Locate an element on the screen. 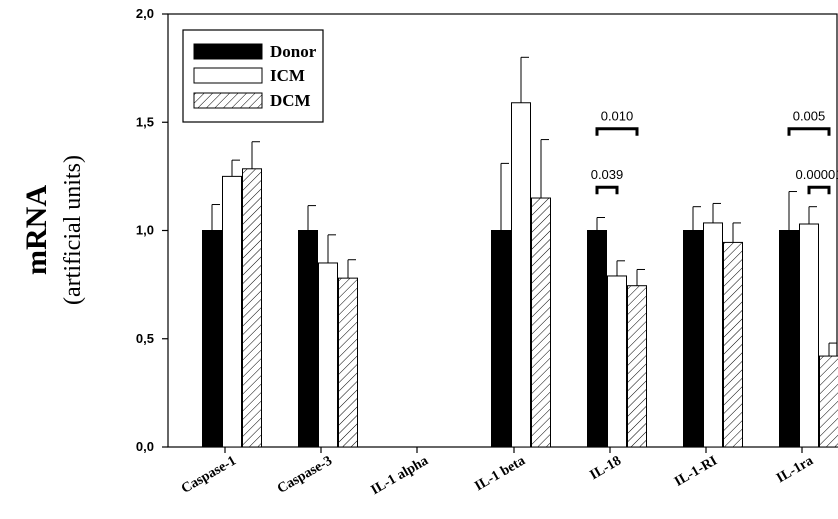 The width and height of the screenshot is (838, 519). y-axis-label: mRNA (artificial units) is located at coordinates (53, 230).